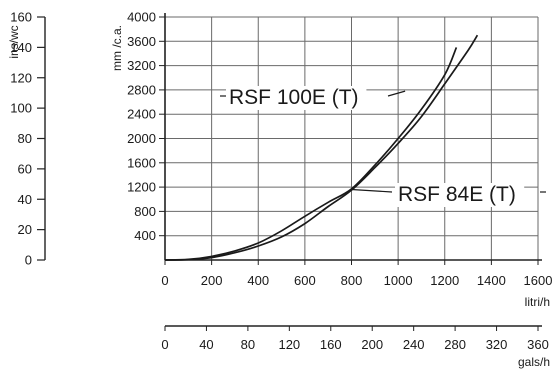 The height and width of the screenshot is (370, 555). What do you see at coordinates (141, 89) in the screenshot?
I see `y-tick-label-2800: 2800` at bounding box center [141, 89].